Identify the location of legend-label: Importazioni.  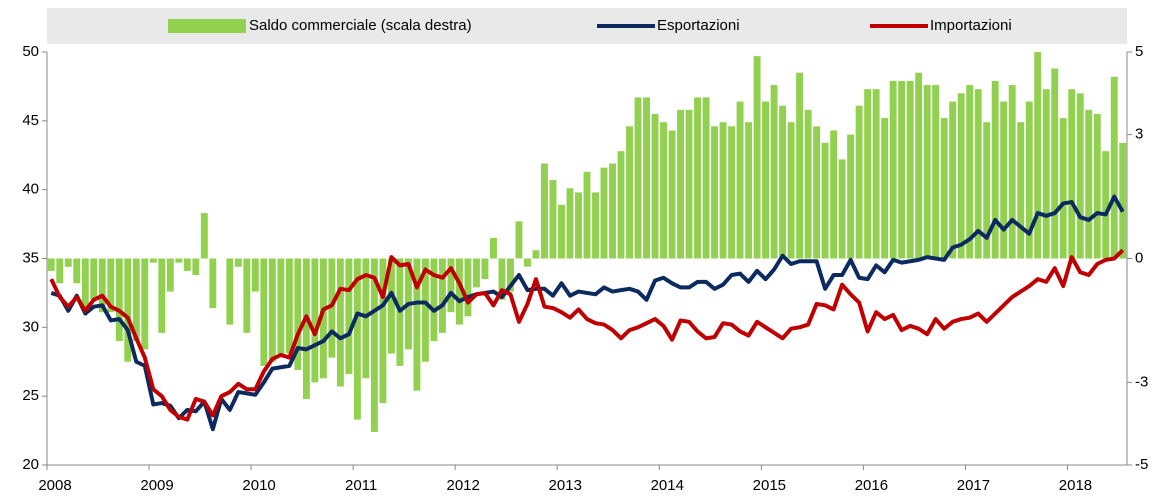
(971, 25).